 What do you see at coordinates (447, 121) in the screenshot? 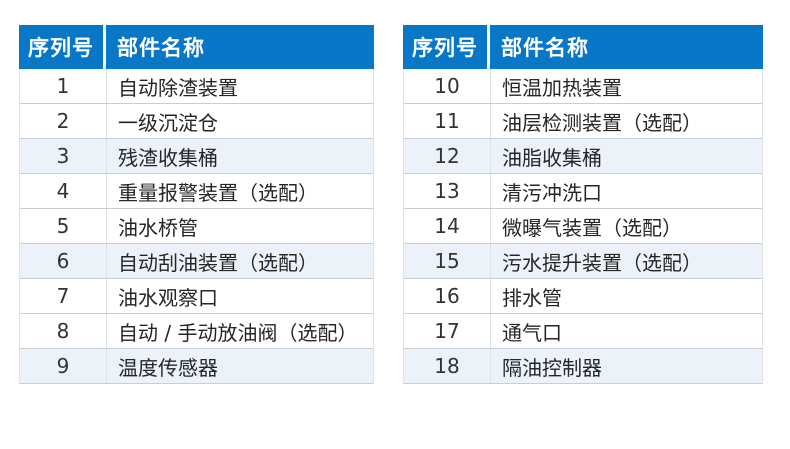
I see `serial-number-cell: 11` at bounding box center [447, 121].